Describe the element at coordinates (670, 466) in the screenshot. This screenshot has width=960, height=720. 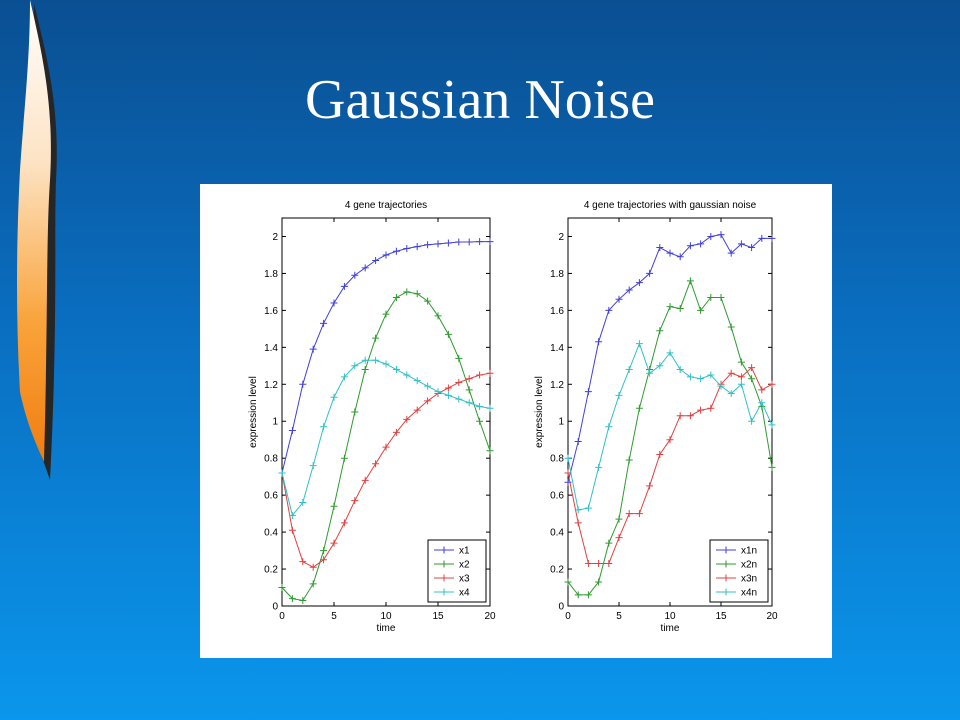
I see `series-x3n` at that location.